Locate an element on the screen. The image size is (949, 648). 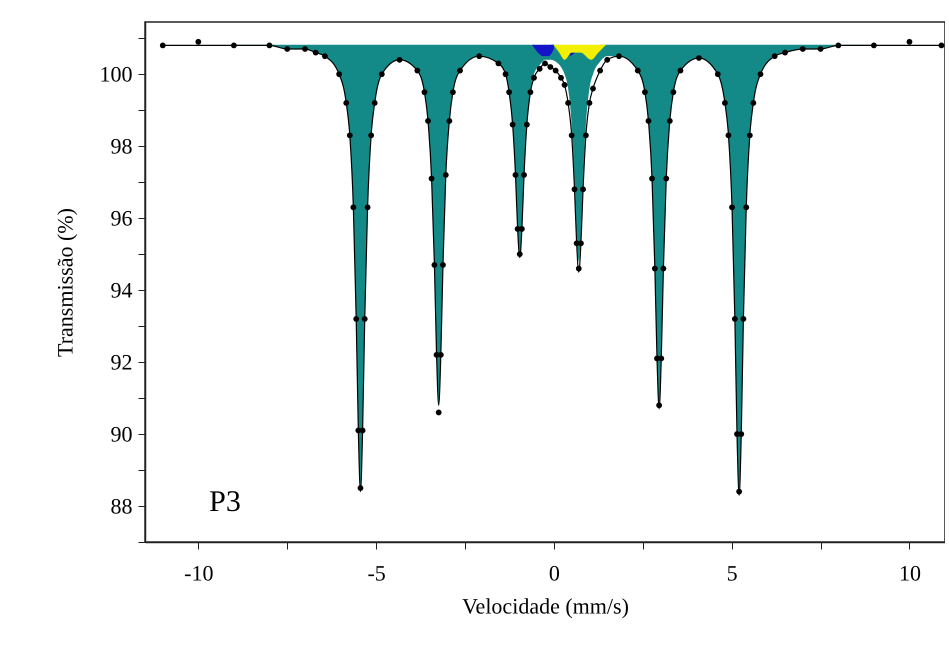
y-tick-label: 94 is located at coordinates (121, 290).